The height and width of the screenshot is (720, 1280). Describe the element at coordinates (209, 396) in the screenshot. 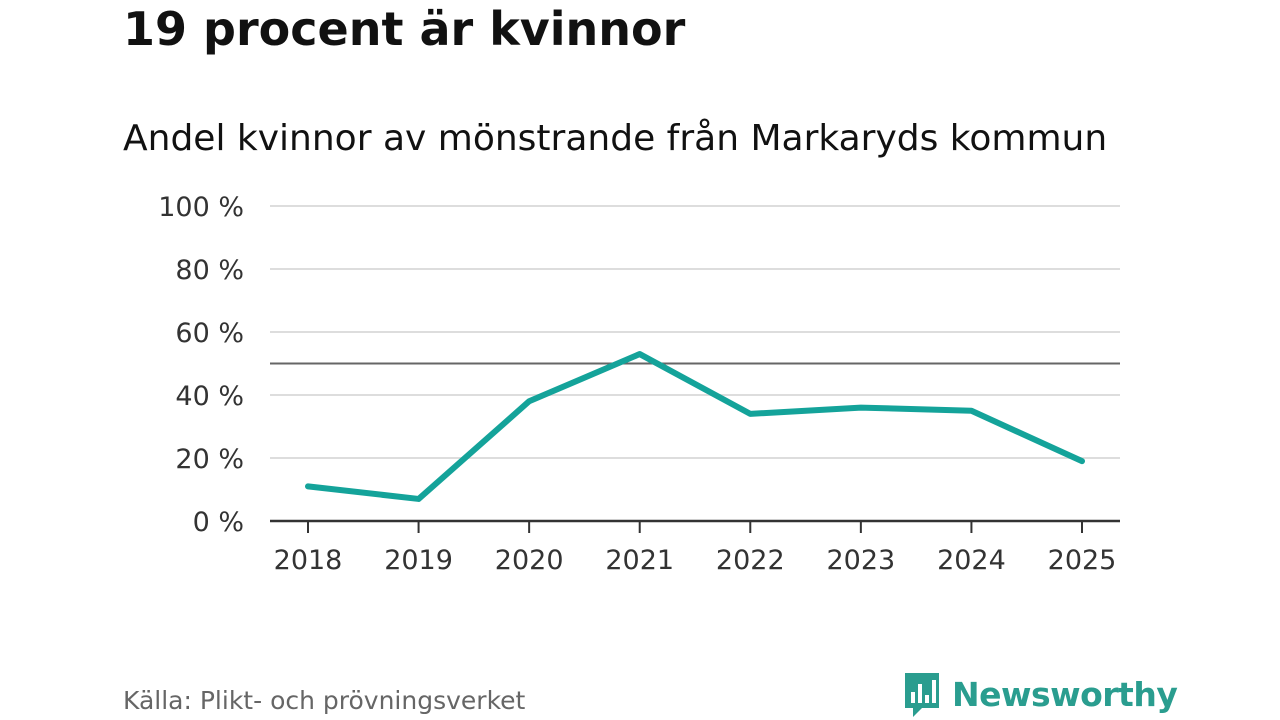

I see `y-tick-label: 40 %` at that location.